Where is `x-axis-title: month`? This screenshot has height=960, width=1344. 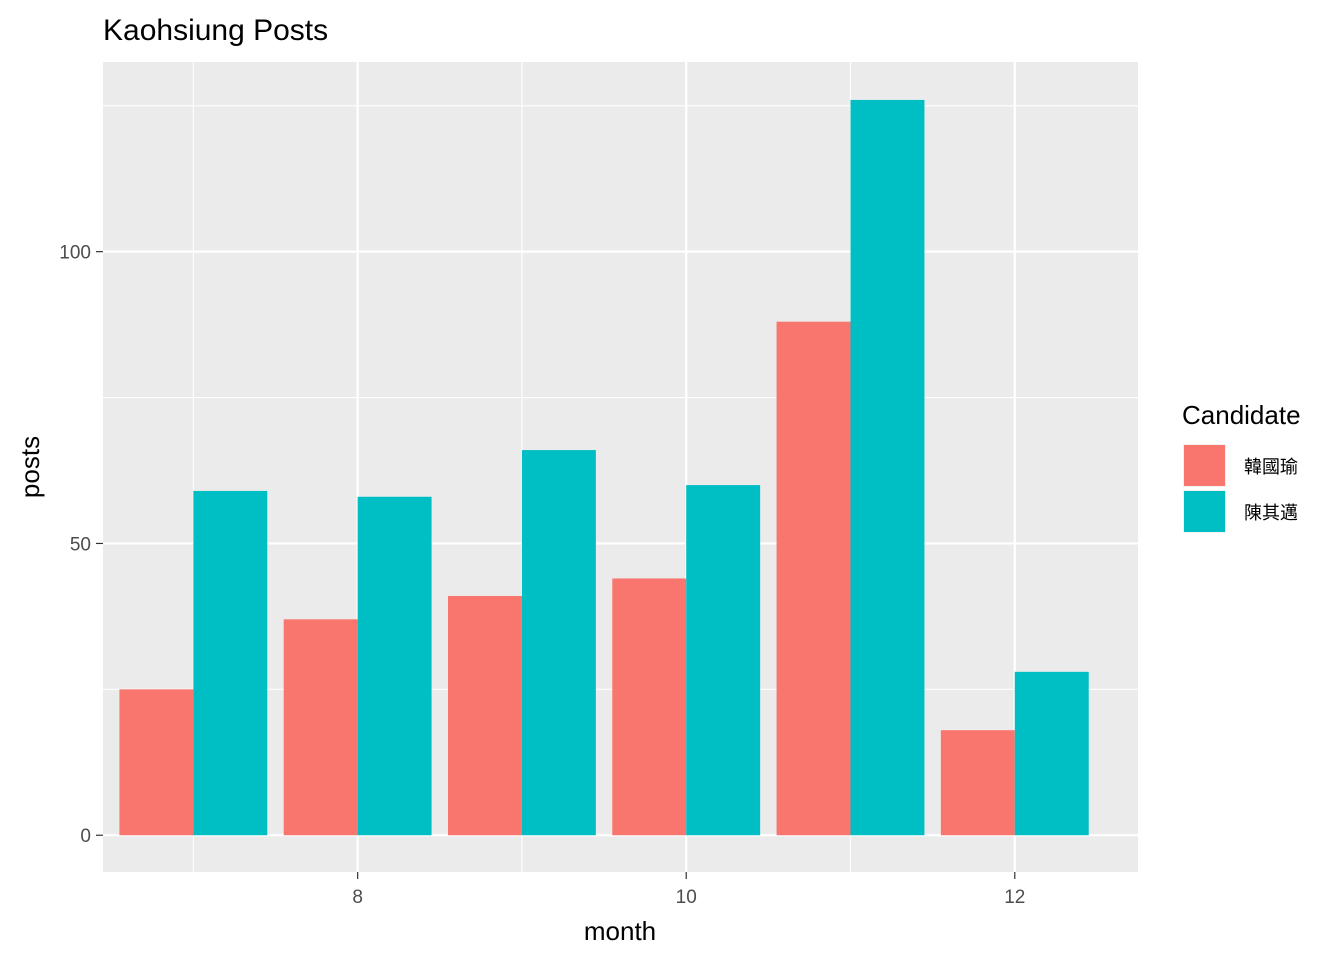 x-axis-title: month is located at coordinates (620, 931).